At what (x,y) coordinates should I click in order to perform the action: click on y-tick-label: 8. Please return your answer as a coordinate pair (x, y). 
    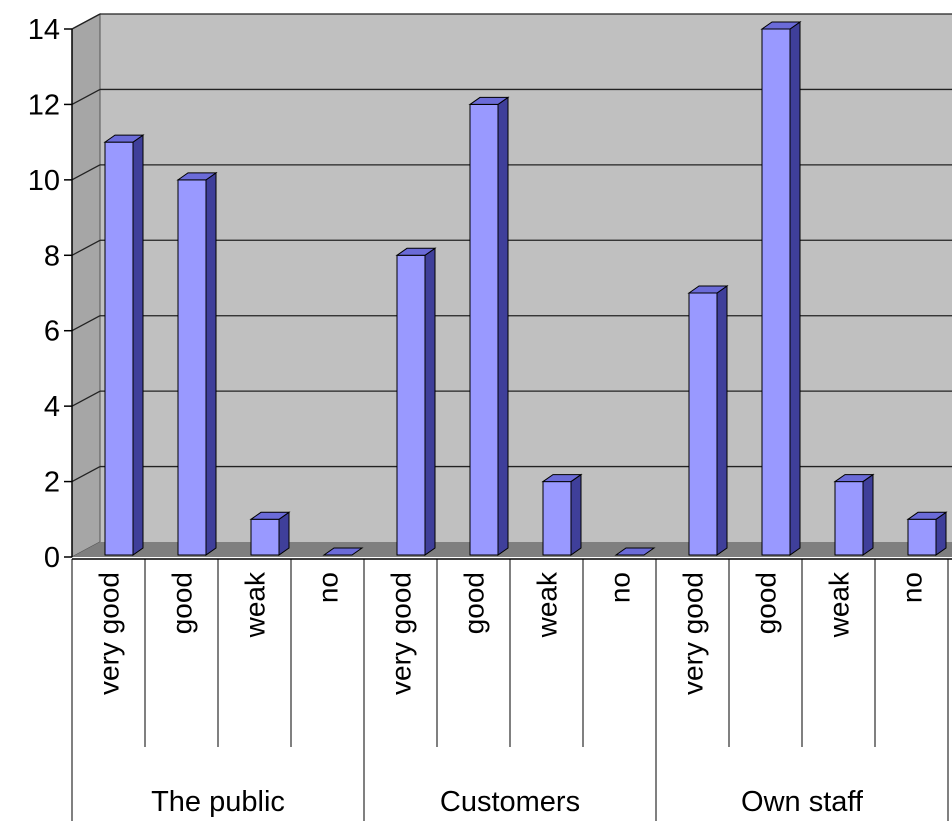
    Looking at the image, I should click on (52, 256).